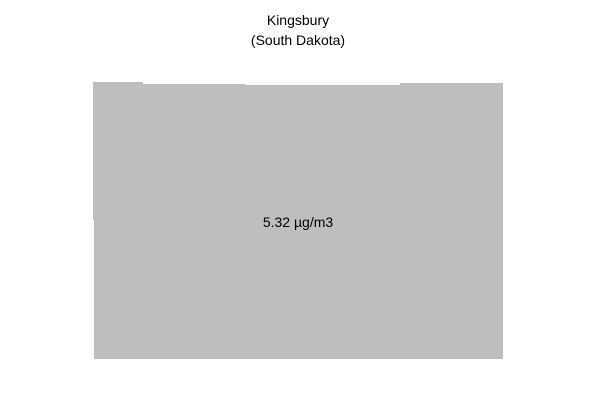  I want to click on region-value-label: 5.32 µg/m3, so click(298, 222).